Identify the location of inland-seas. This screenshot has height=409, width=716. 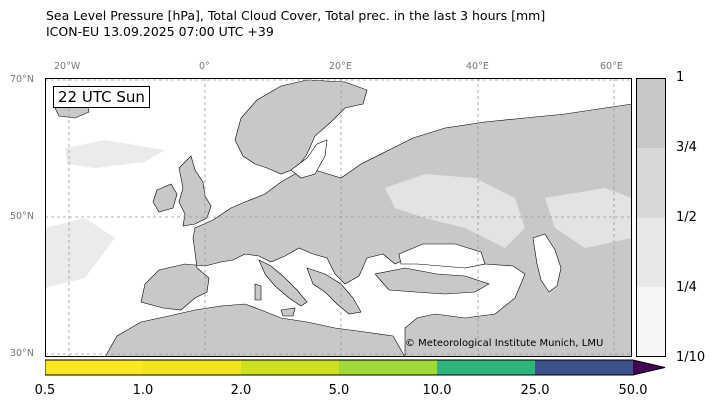
(426, 216).